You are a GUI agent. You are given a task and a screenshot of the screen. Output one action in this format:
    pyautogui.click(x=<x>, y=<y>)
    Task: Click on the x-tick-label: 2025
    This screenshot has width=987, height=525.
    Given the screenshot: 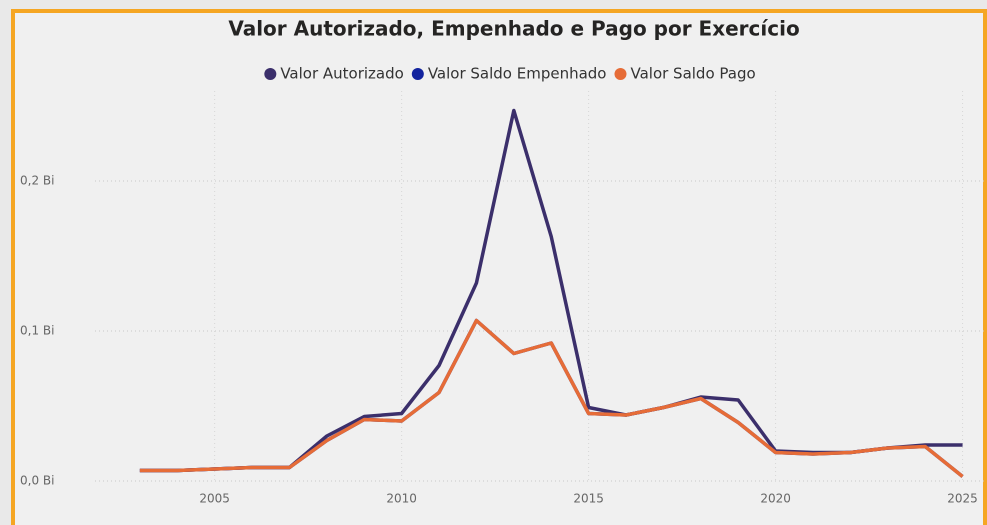 What is the action you would take?
    pyautogui.click(x=962, y=499)
    